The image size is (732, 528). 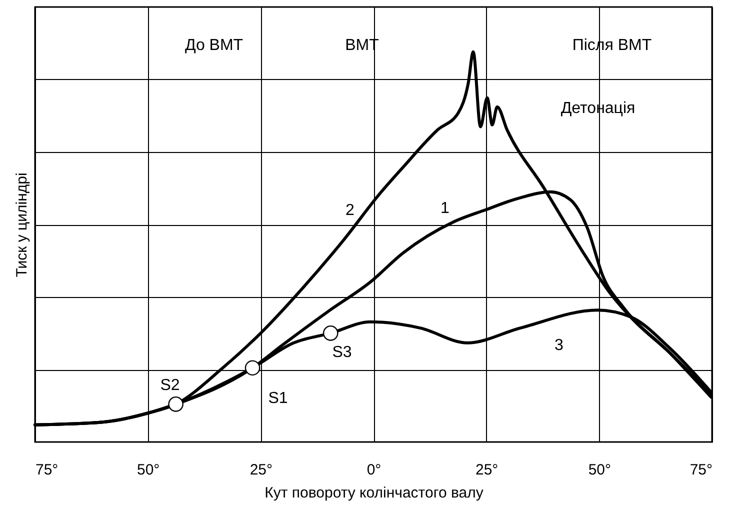 I want to click on y-axis-title: Тиск у циліндрі, so click(x=22, y=225).